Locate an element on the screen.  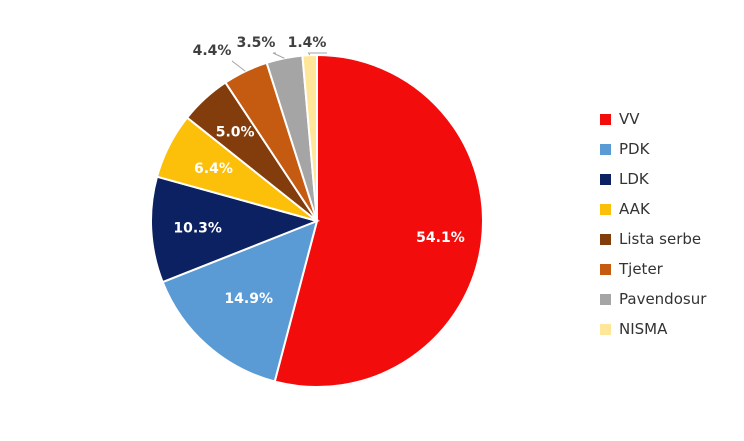
legend-label: Lista serbe is located at coordinates (660, 239).